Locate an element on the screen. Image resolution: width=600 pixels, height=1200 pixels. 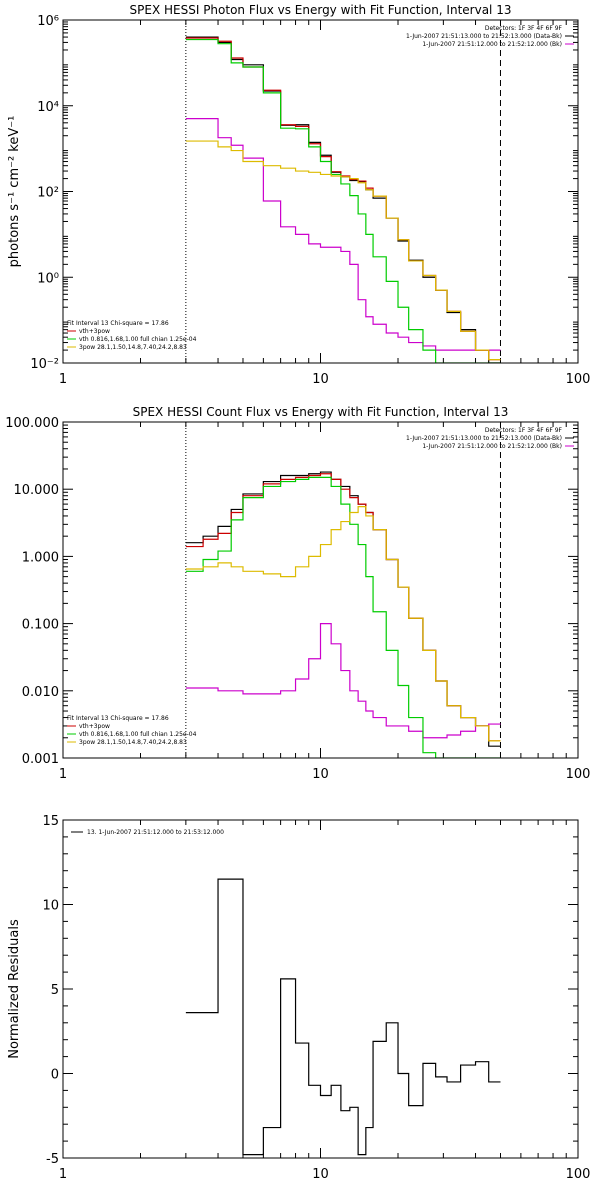
y-tick-label: 0.001 is located at coordinates (40, 759).